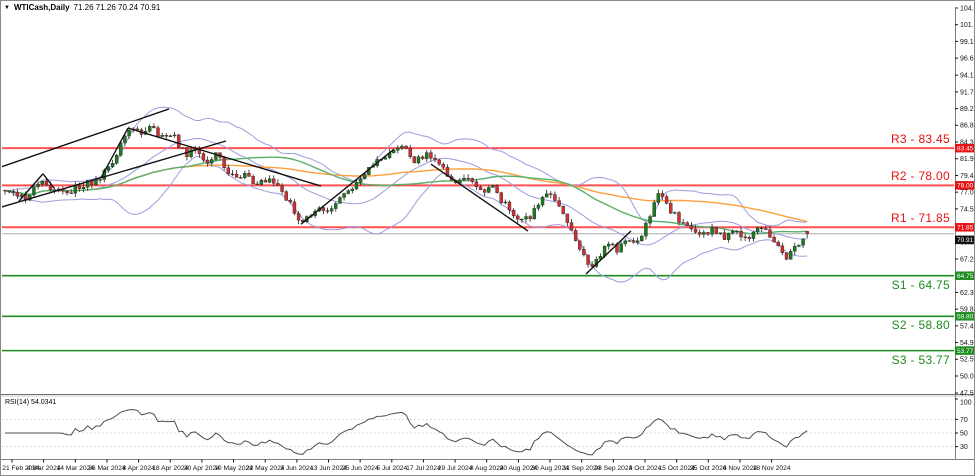 This screenshot has height=476, width=975. What do you see at coordinates (963, 424) in the screenshot?
I see `rsi-axis: 100 70 50 30` at bounding box center [963, 424].